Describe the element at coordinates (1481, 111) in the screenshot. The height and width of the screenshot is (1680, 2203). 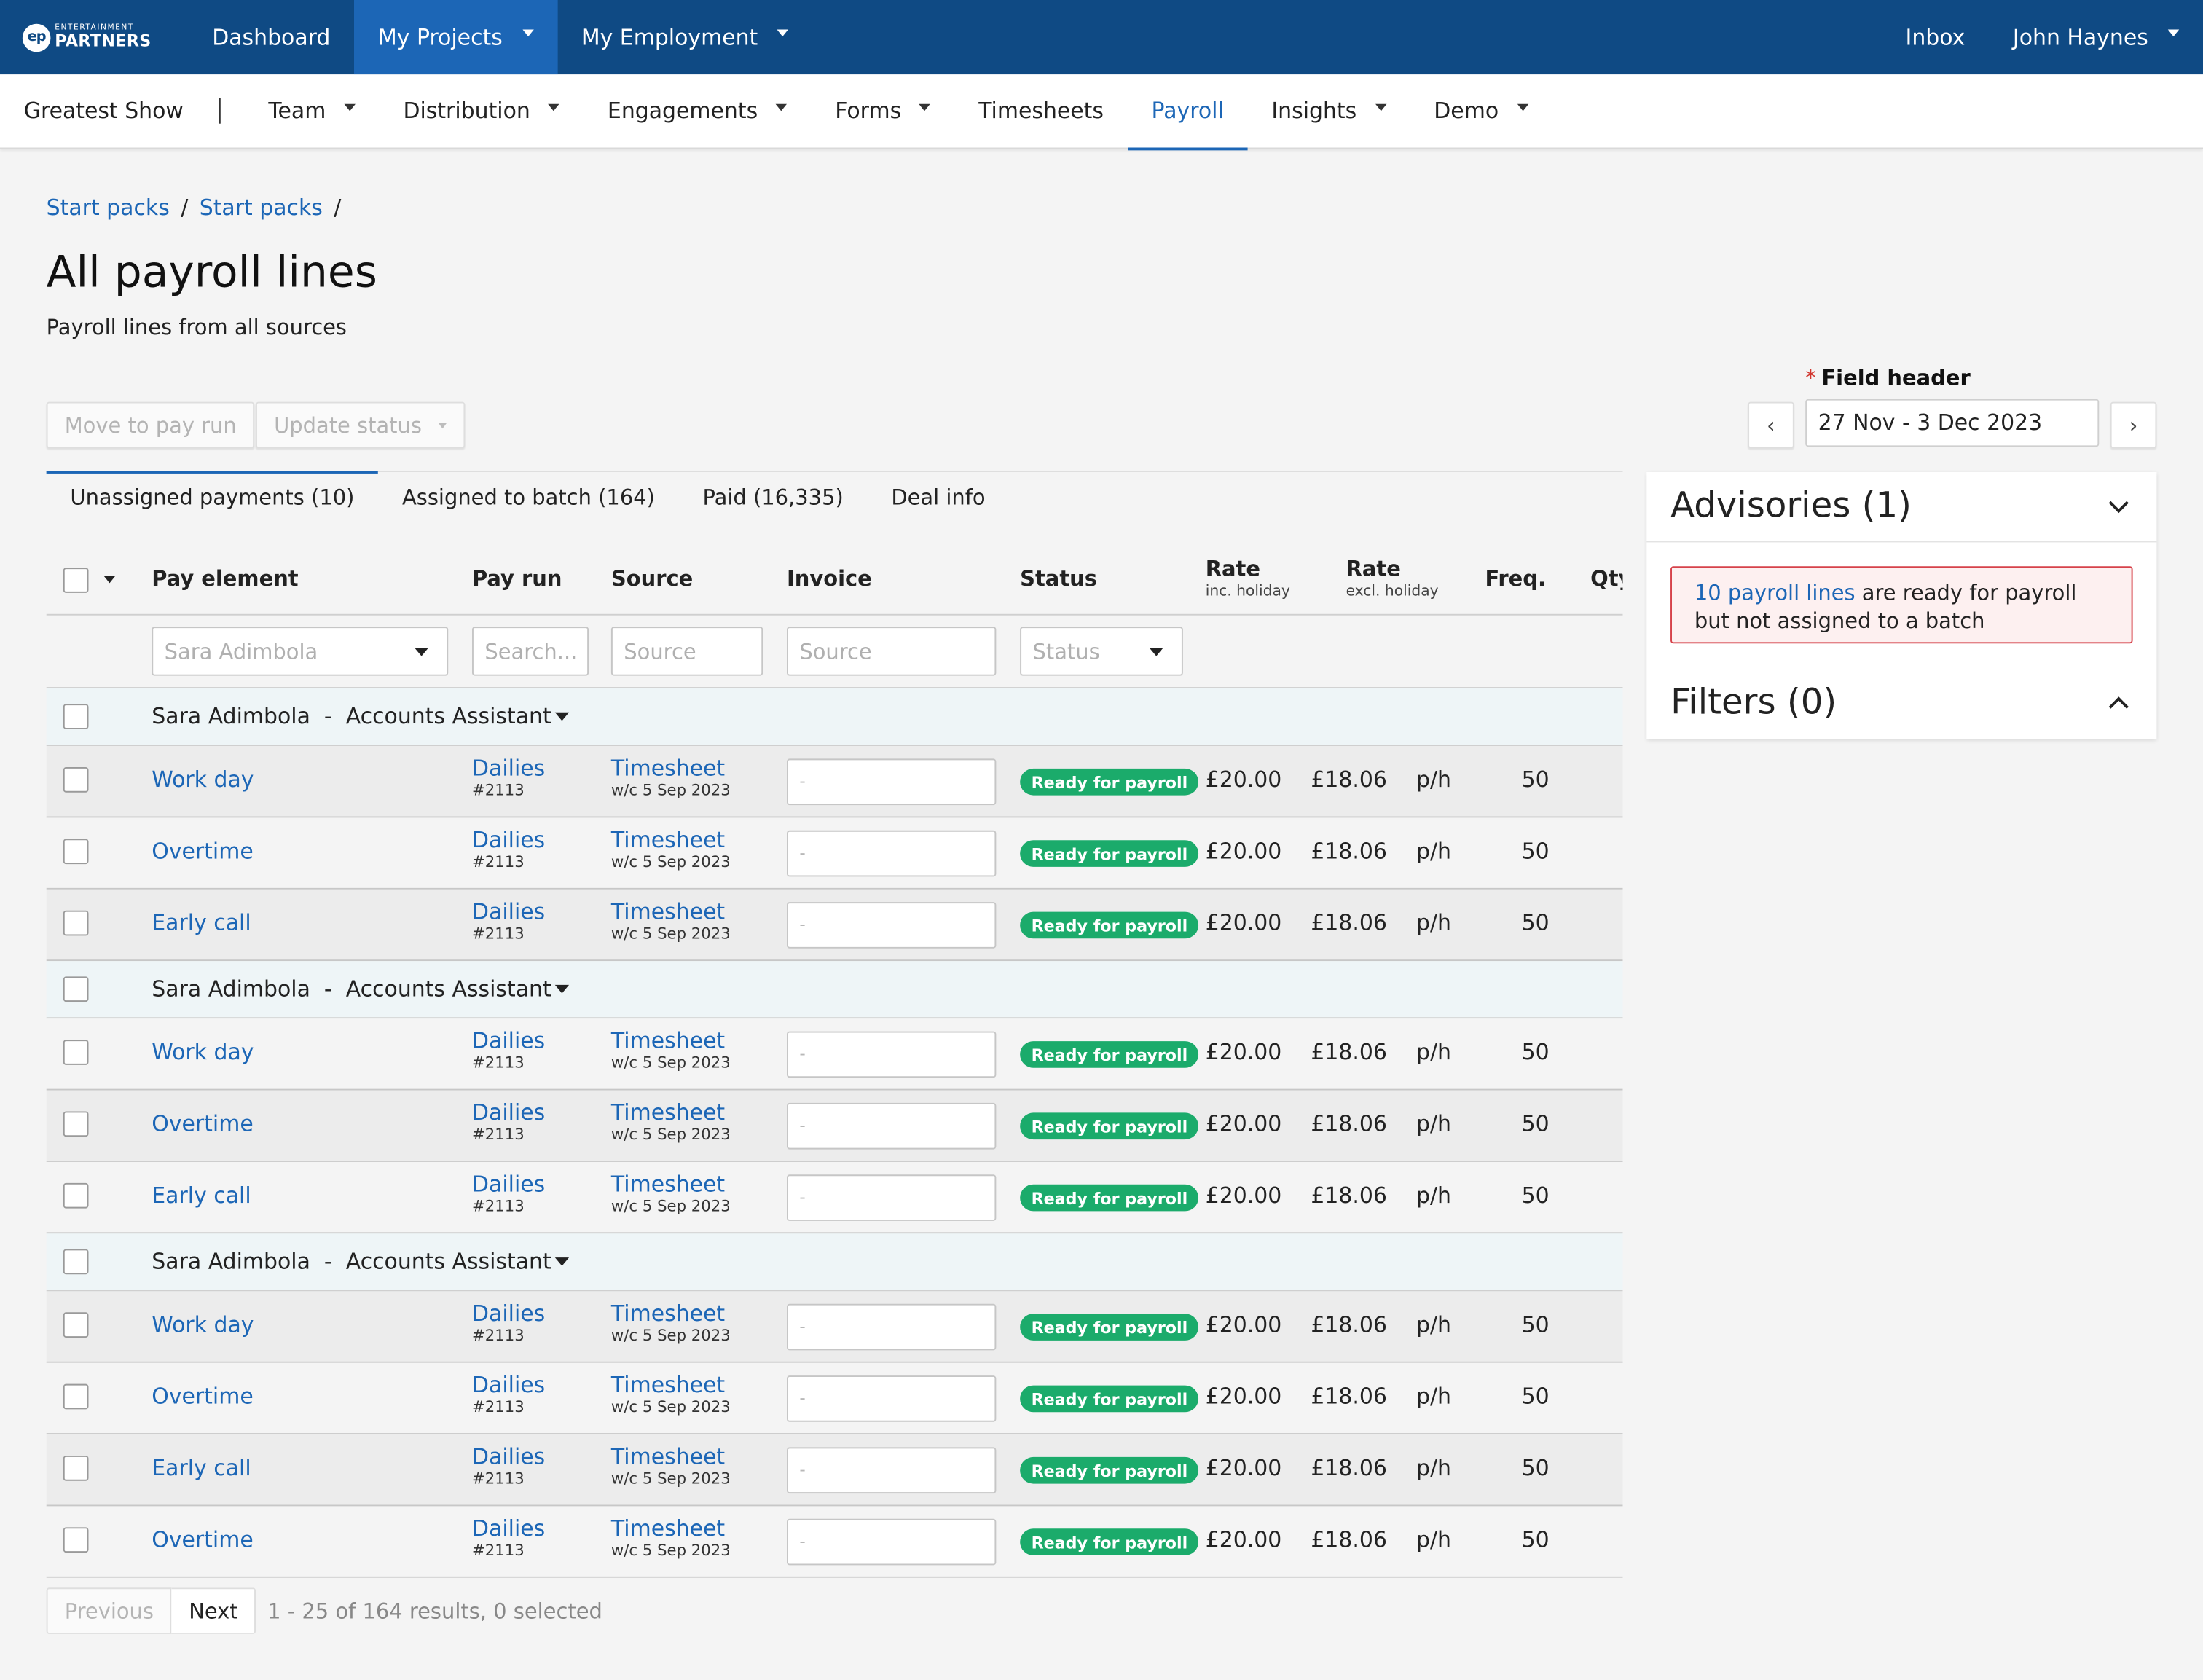
I see `subnav-demo: Demo` at that location.